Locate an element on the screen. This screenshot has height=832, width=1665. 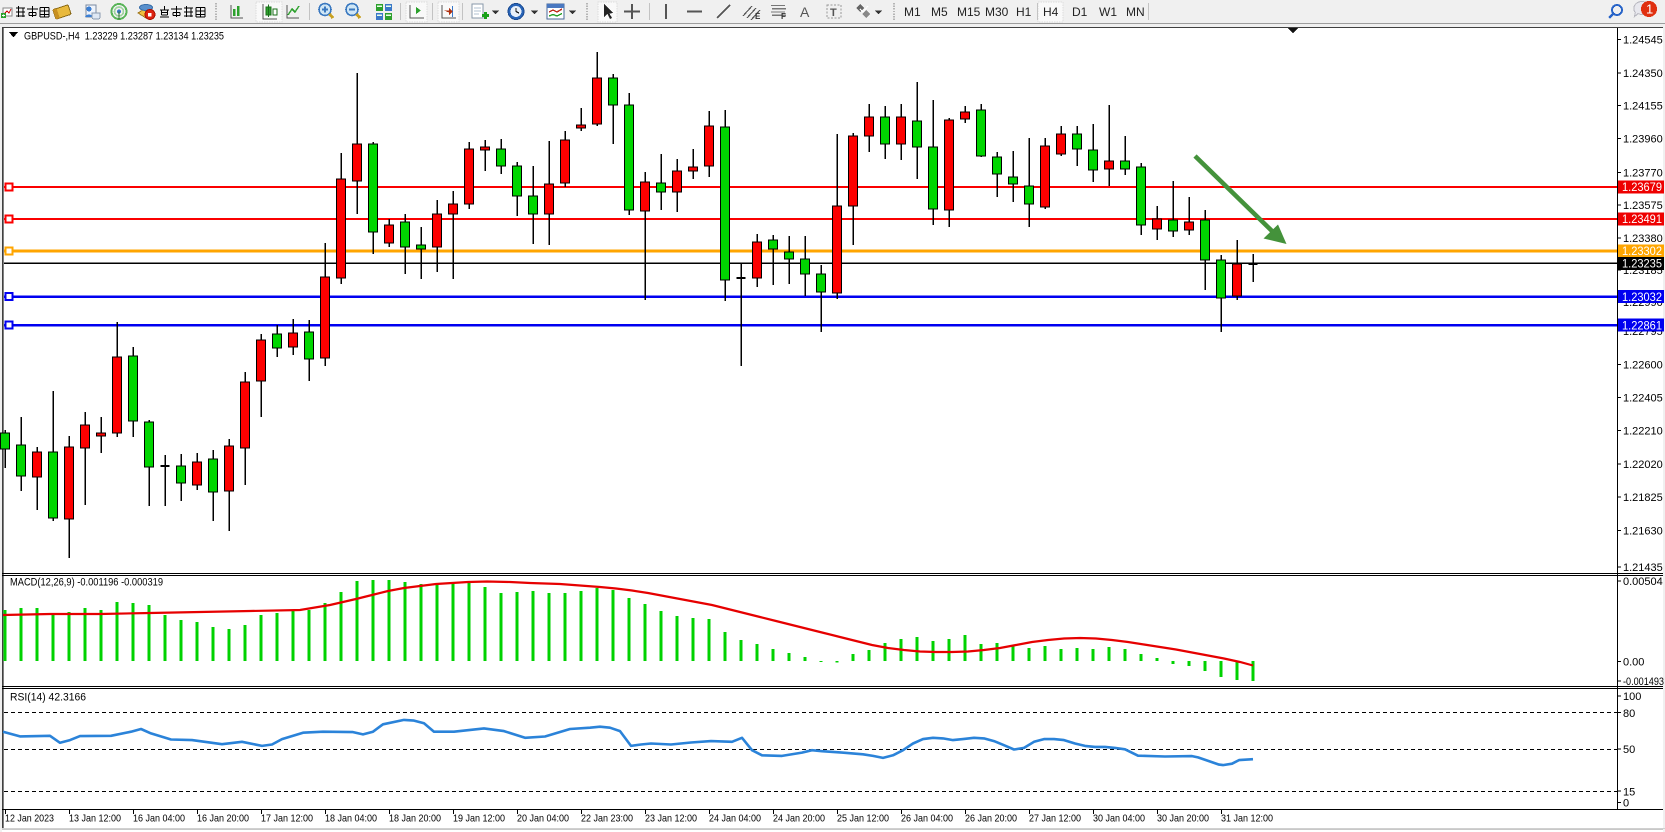
svg-text: 50 is located at coordinates (1629, 750).